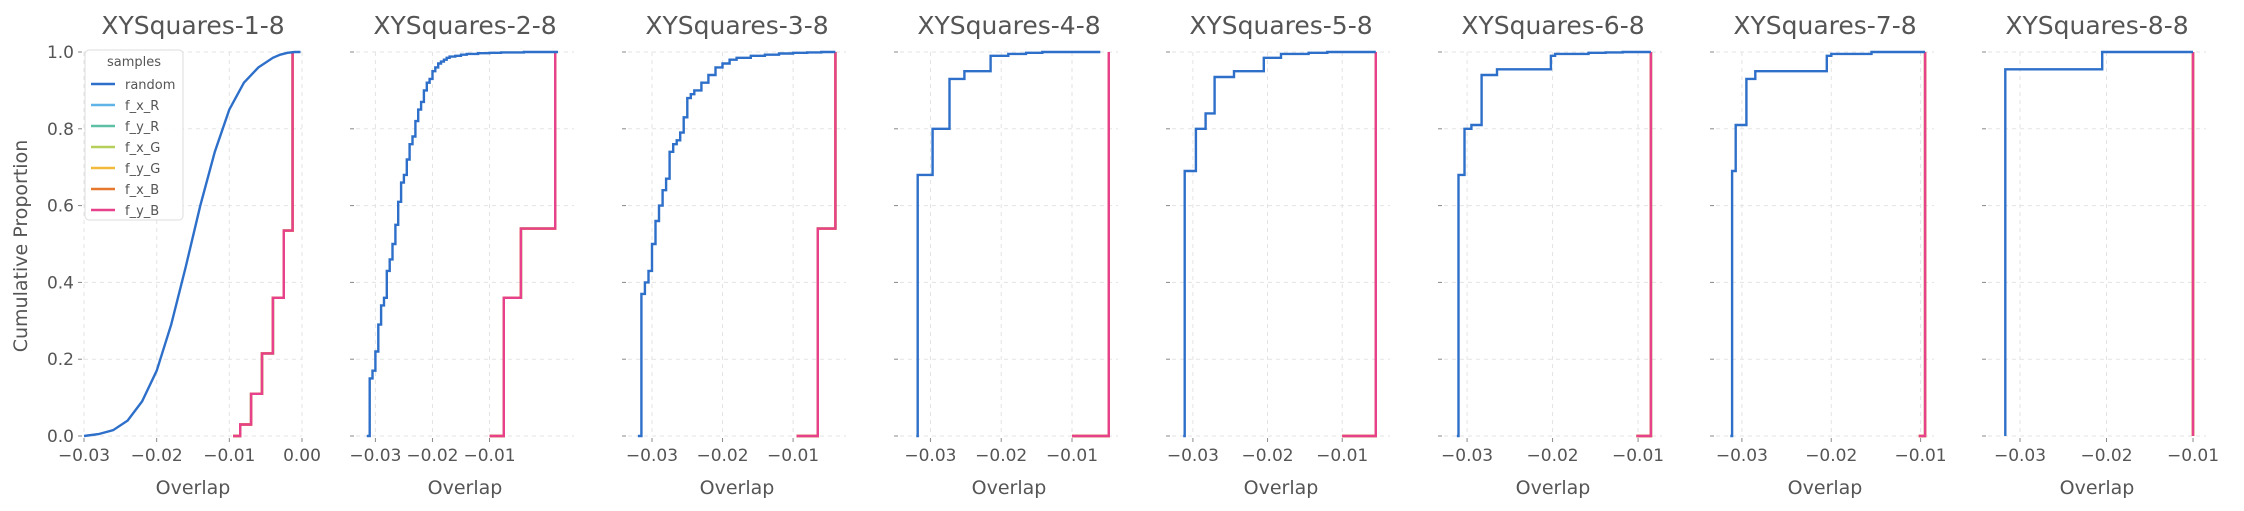  I want to click on chart-panel-8: −0.03 −0.02 −0.01 XYSquares-8-8 Overlap, so click(2100, 255).